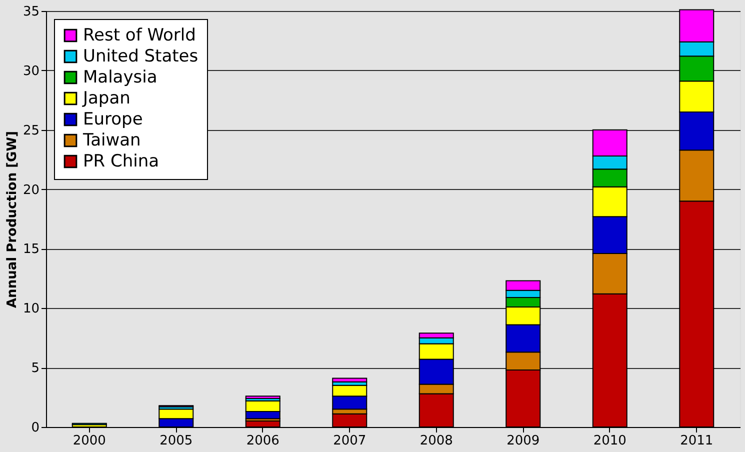 Image resolution: width=745 pixels, height=452 pixels. Describe the element at coordinates (113, 120) in the screenshot. I see `legend-label: Europe` at that location.